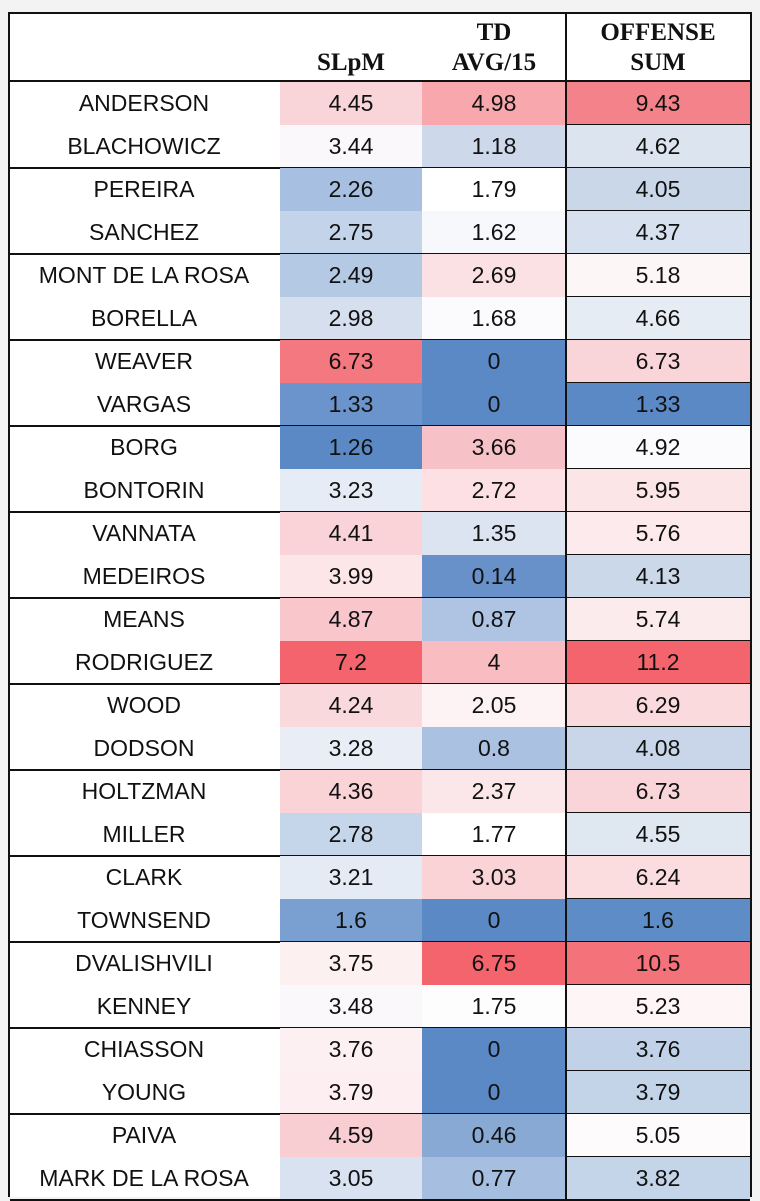  Describe the element at coordinates (494, 1178) in the screenshot. I see `td-avg-cell: 0.77` at that location.